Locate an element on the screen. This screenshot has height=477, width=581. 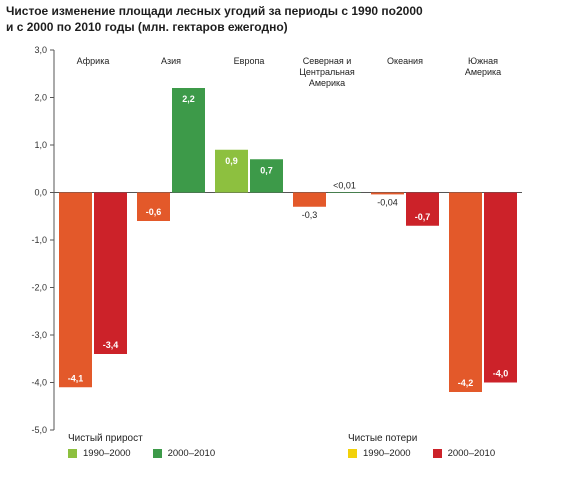
y-tick-label: -3,0 is located at coordinates (39, 335).